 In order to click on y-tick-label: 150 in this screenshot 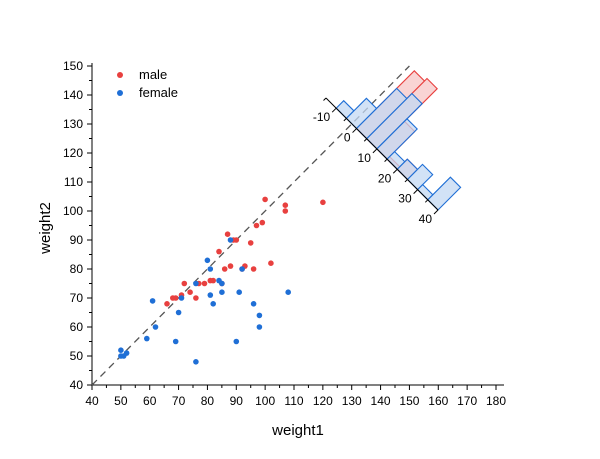, I will do `click(73, 66)`.